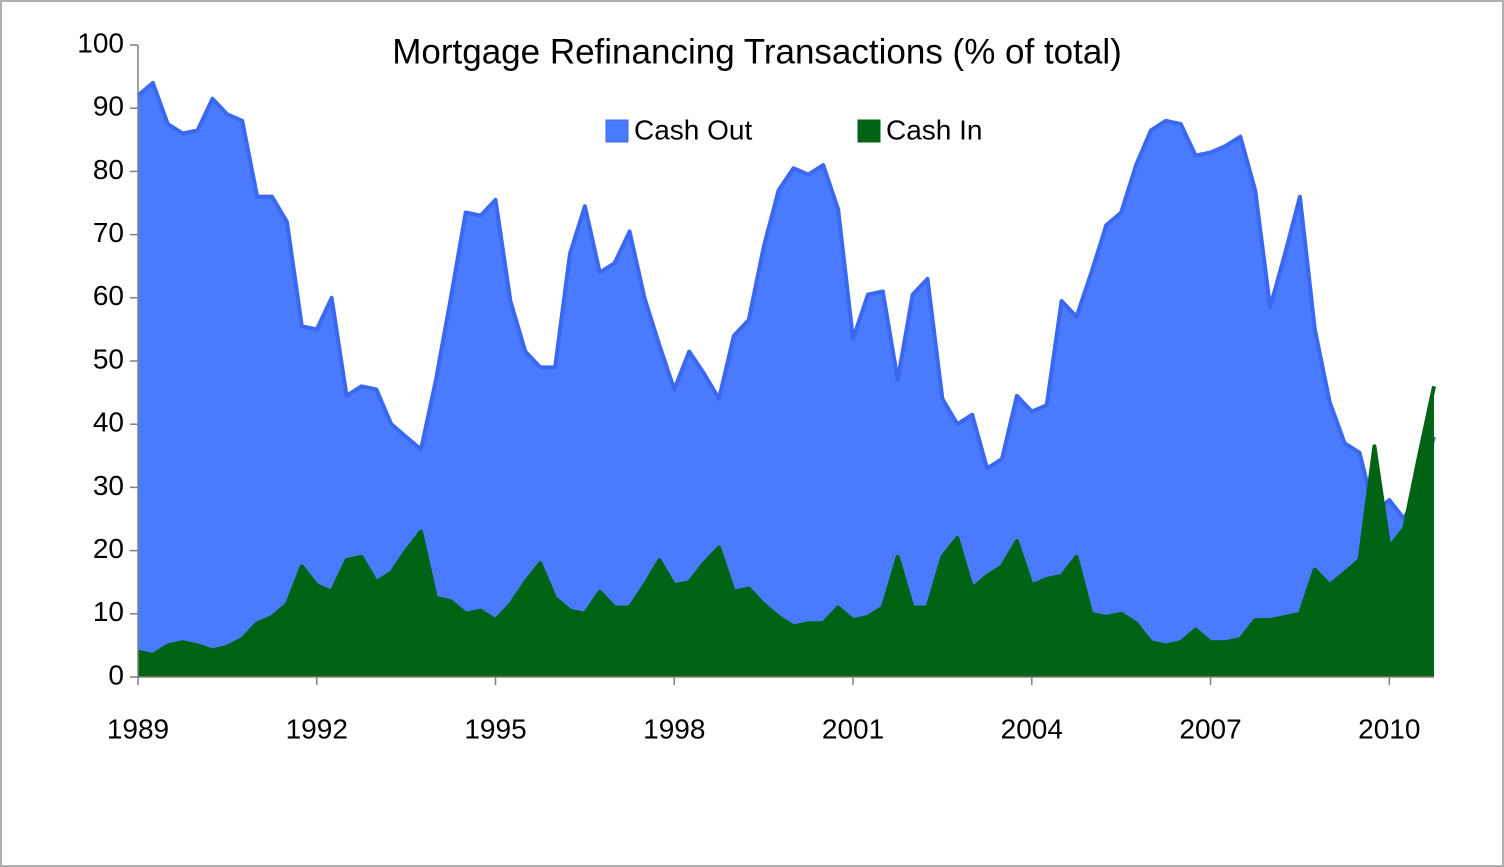 This screenshot has height=867, width=1504. Describe the element at coordinates (116, 674) in the screenshot. I see `y-tick-label: 0` at that location.